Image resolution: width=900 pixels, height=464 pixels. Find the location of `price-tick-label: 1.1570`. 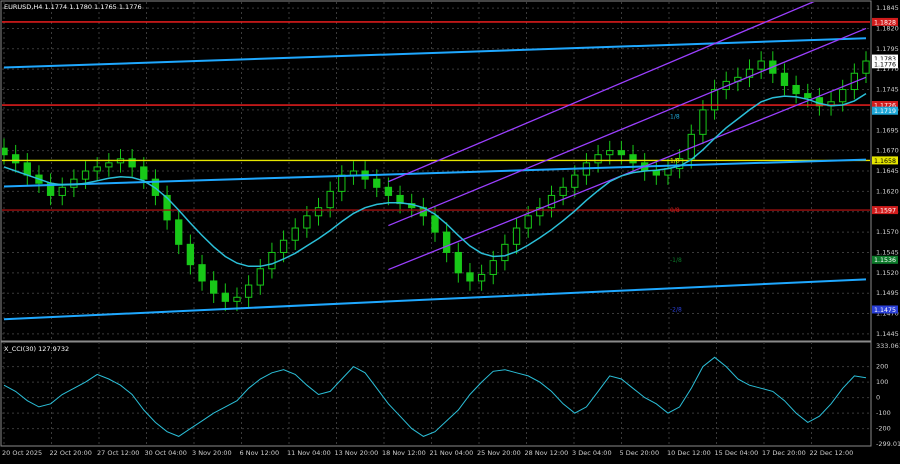

price-tick-label: 1.1570 is located at coordinates (887, 232).